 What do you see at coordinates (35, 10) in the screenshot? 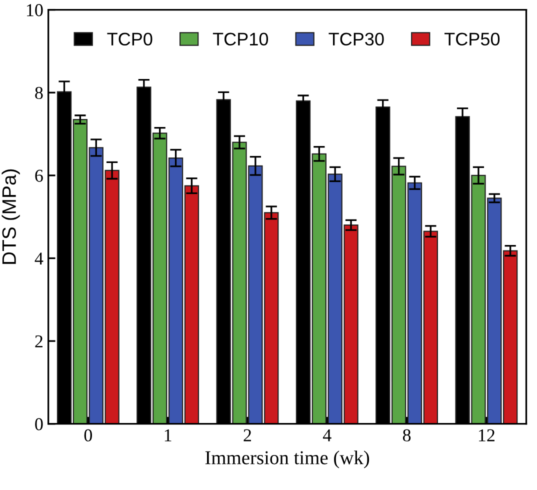
I see `y-tick-label: 10` at bounding box center [35, 10].